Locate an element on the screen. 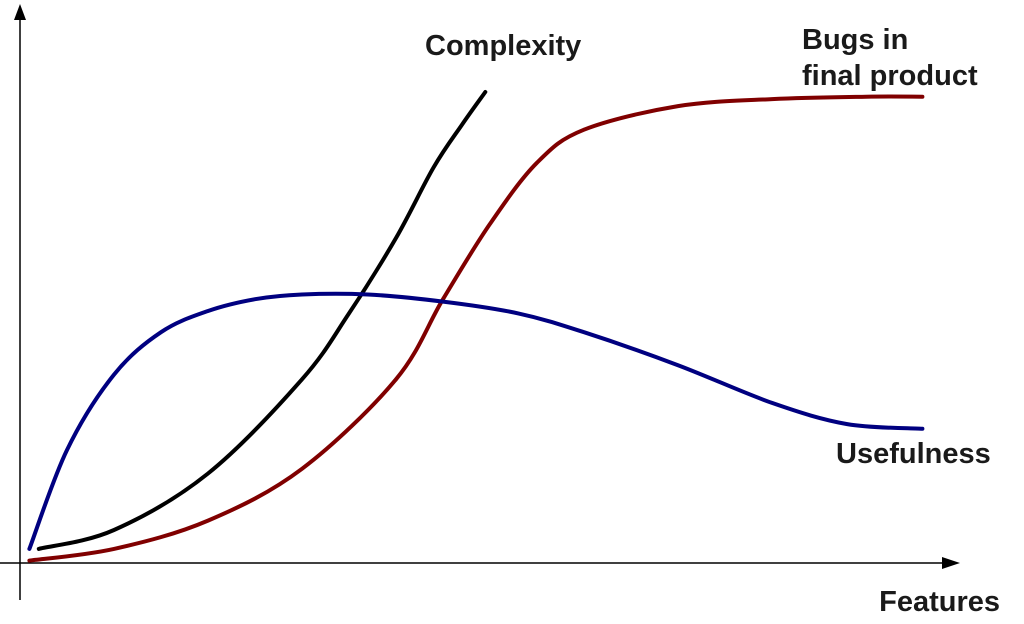  series-label-bugs: Bugs in final product is located at coordinates (890, 58).